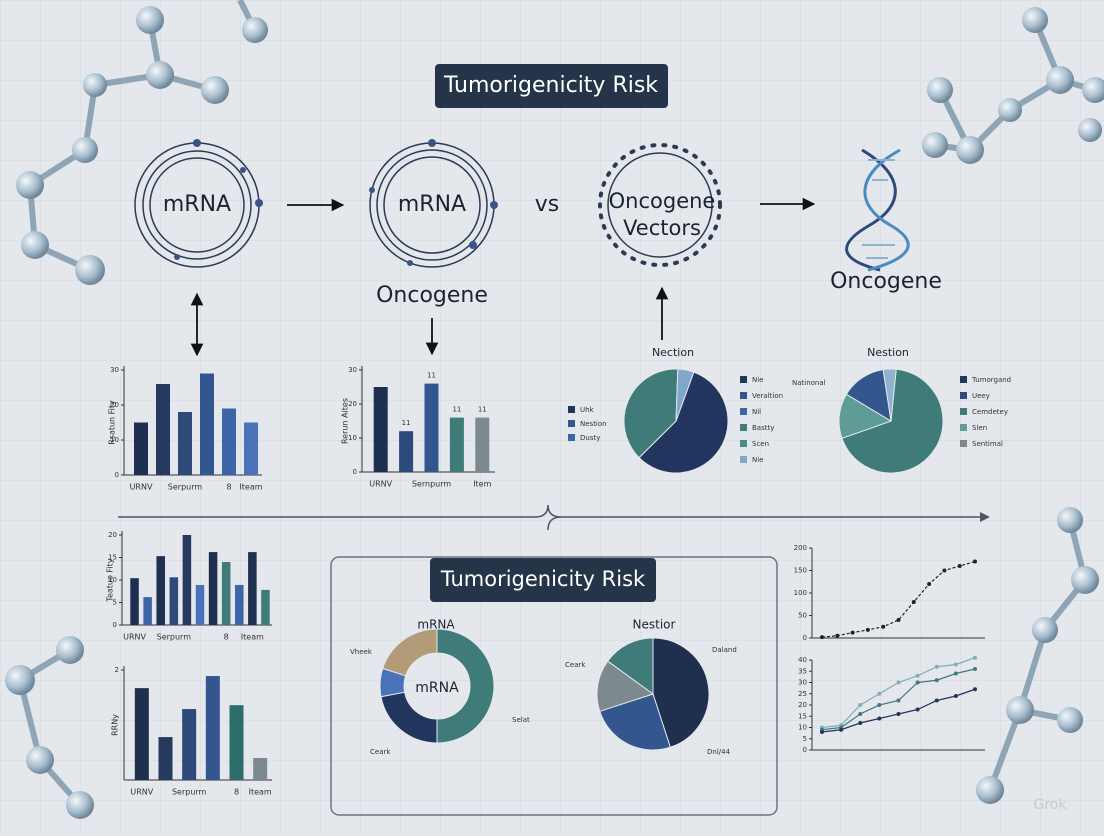 The height and width of the screenshot is (836, 1104). I want to click on y-tick-label: 30, so click(802, 683).